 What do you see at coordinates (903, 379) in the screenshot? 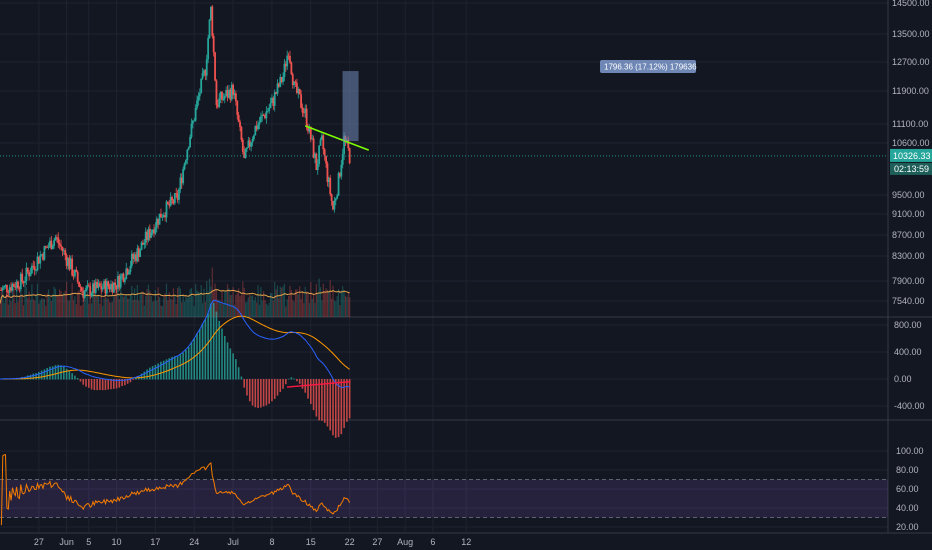
I see `macd-axis-label: 0.00` at bounding box center [903, 379].